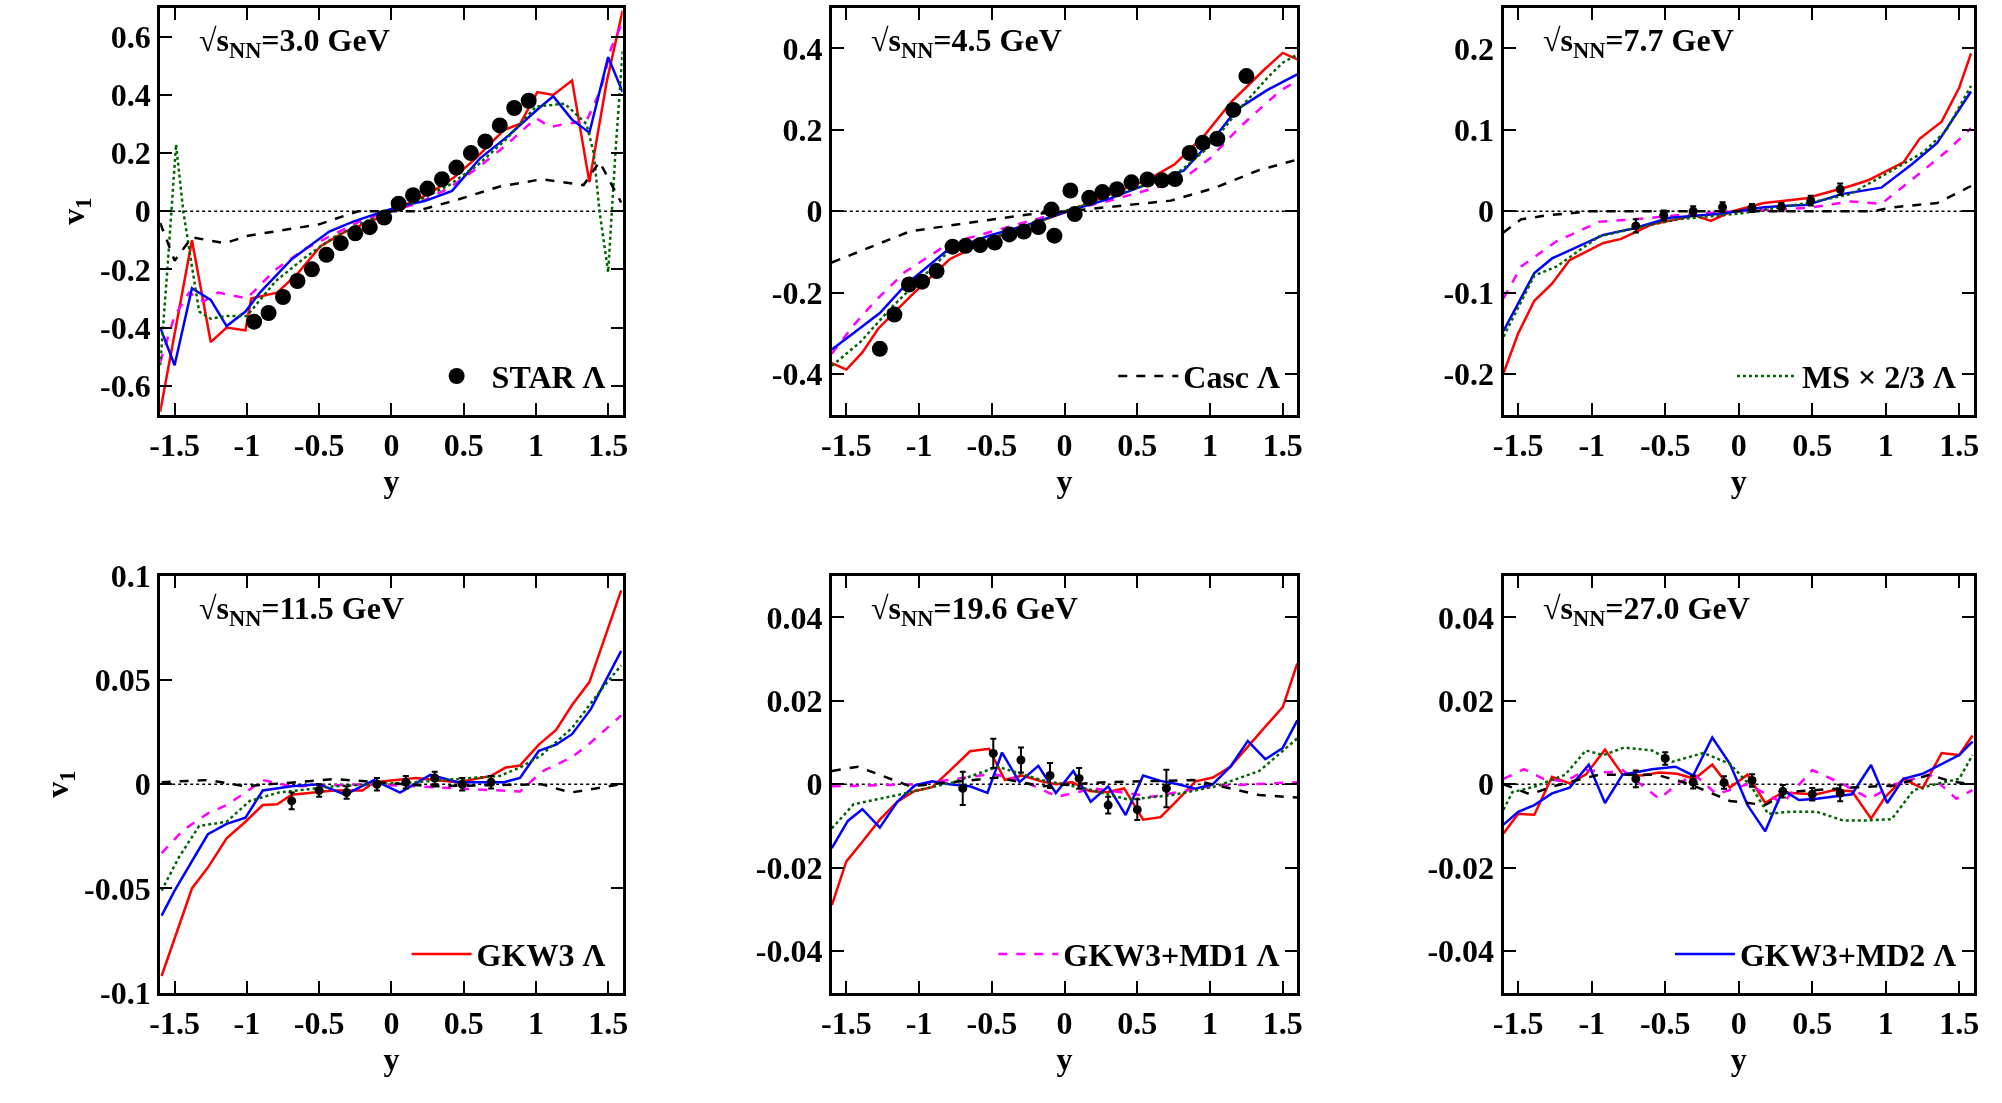 The width and height of the screenshot is (2002, 1103). Describe the element at coordinates (1466, 617) in the screenshot. I see `y-tick-label: 0.04` at that location.